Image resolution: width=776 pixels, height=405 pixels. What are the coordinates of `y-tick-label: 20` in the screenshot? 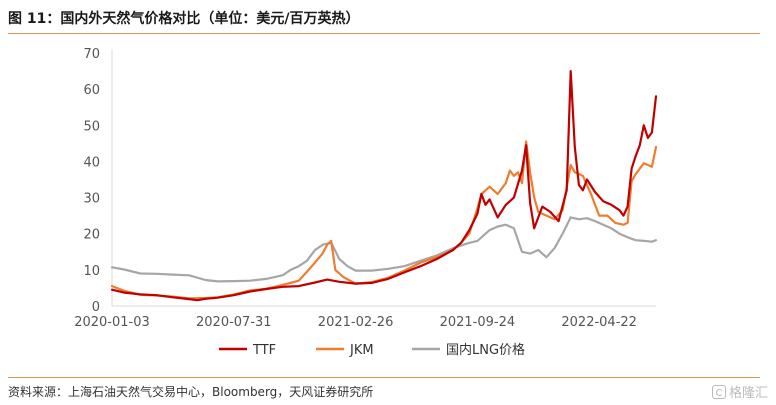 It's located at (91, 235).